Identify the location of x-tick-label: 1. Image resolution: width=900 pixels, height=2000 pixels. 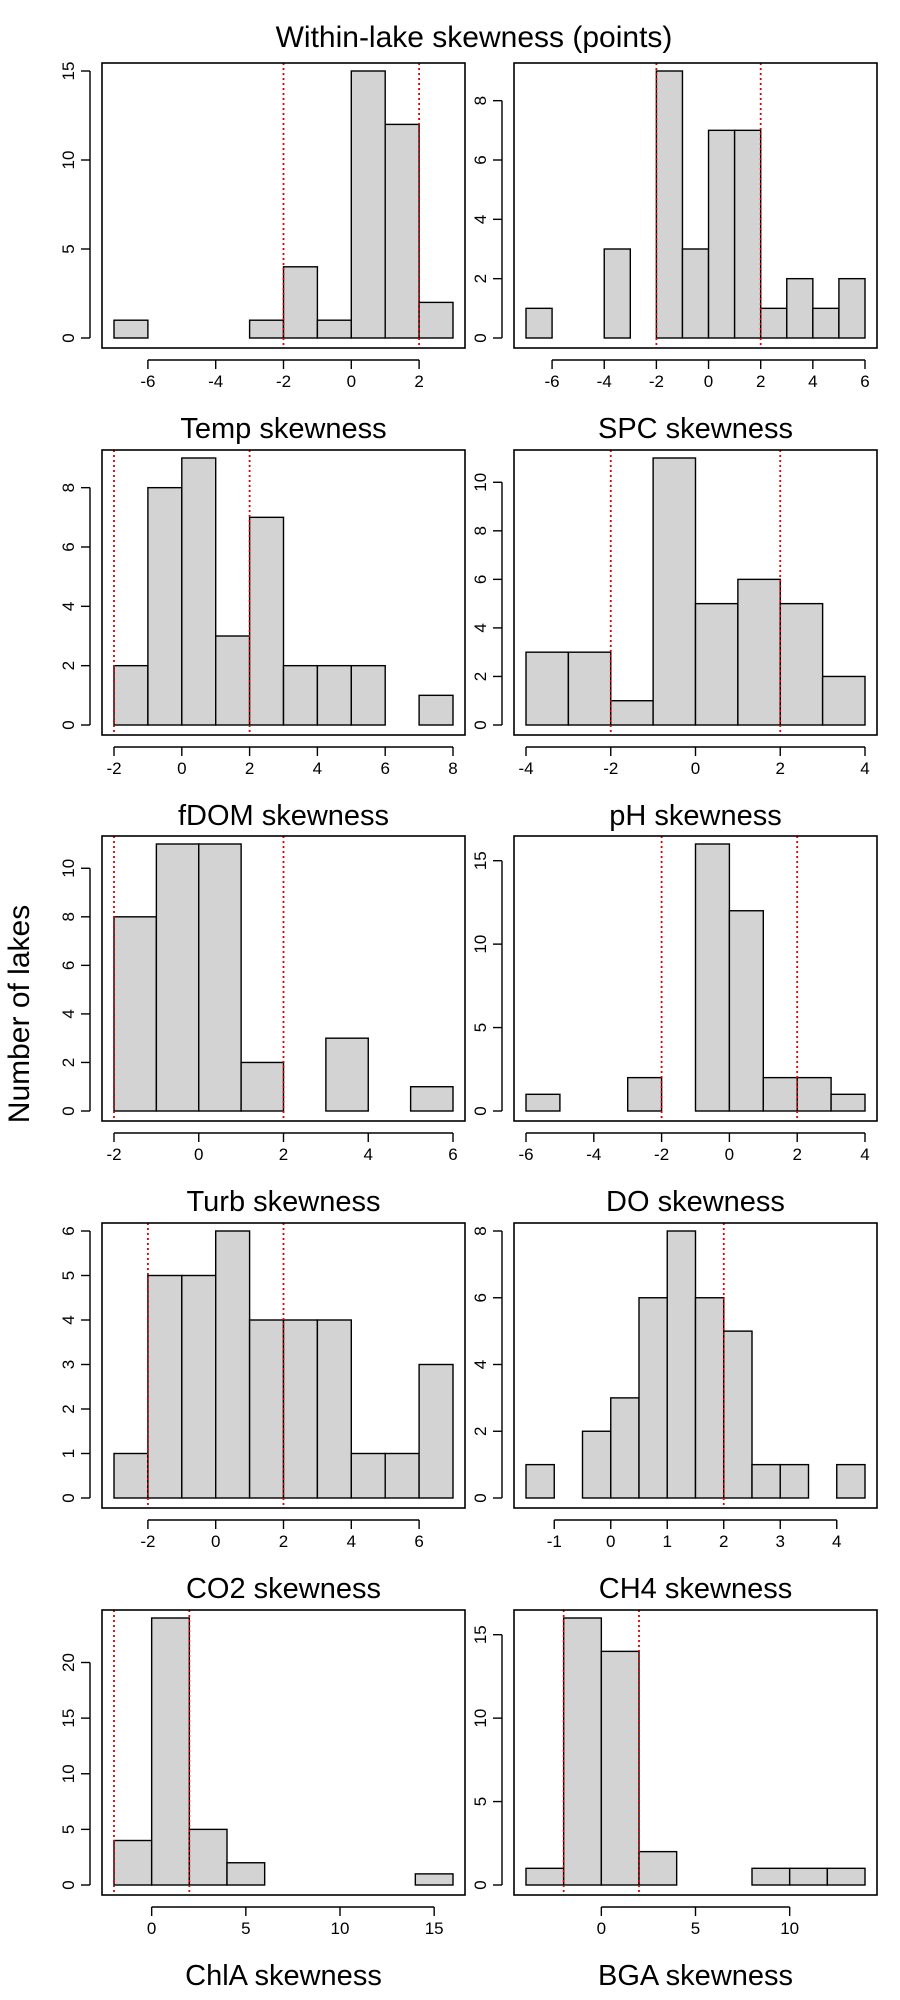
(667, 1541).